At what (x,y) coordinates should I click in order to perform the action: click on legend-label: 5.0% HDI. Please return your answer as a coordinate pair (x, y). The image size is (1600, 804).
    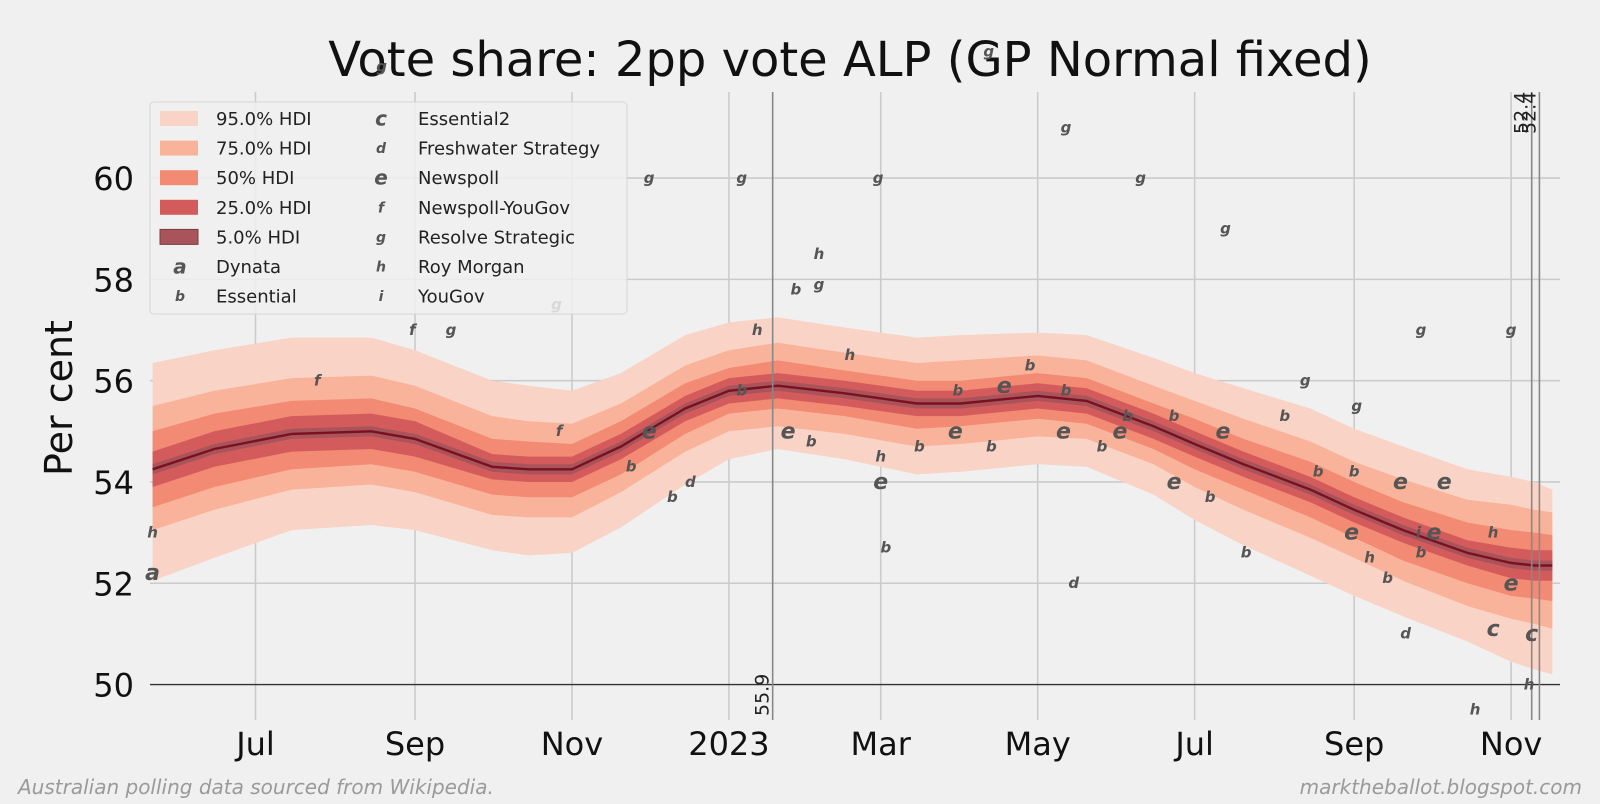
    Looking at the image, I should click on (258, 237).